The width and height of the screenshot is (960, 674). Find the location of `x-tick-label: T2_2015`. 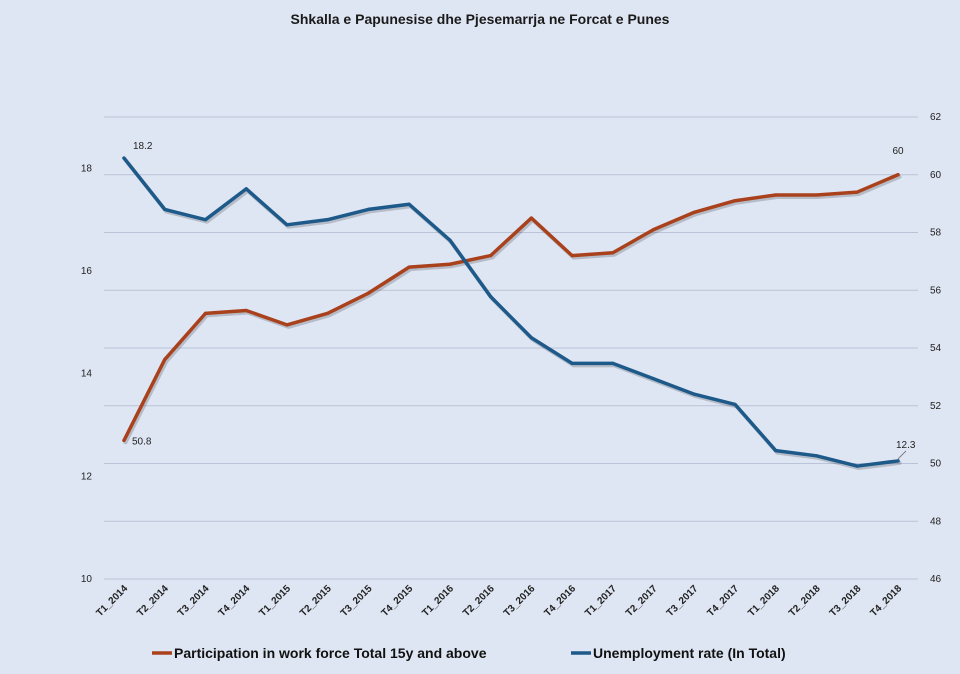

x-tick-label: T2_2015 is located at coordinates (316, 601).